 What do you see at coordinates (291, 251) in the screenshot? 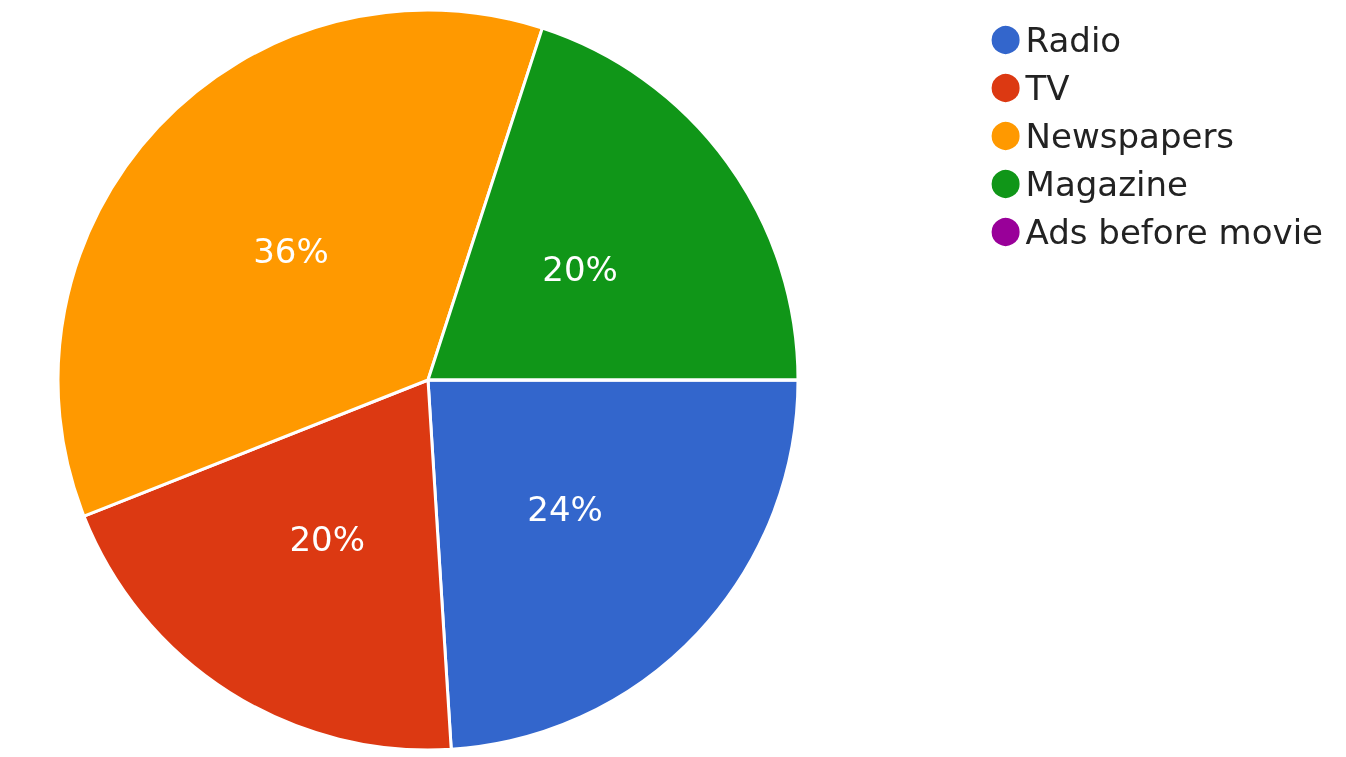
I see `data-label: 36%` at bounding box center [291, 251].